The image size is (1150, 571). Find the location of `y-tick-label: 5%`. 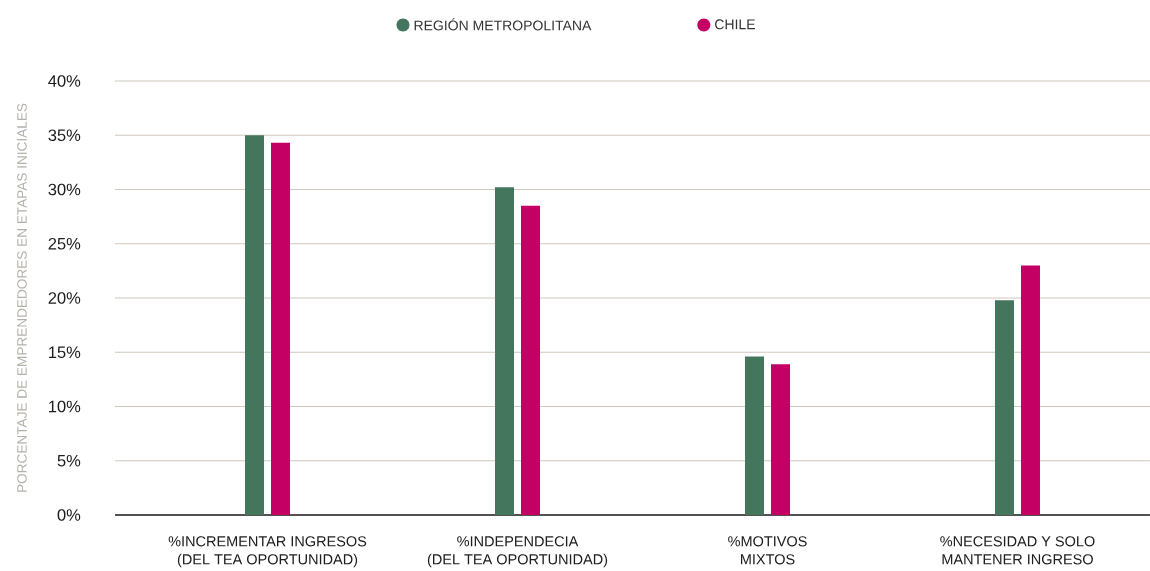

y-tick-label: 5% is located at coordinates (69, 460).